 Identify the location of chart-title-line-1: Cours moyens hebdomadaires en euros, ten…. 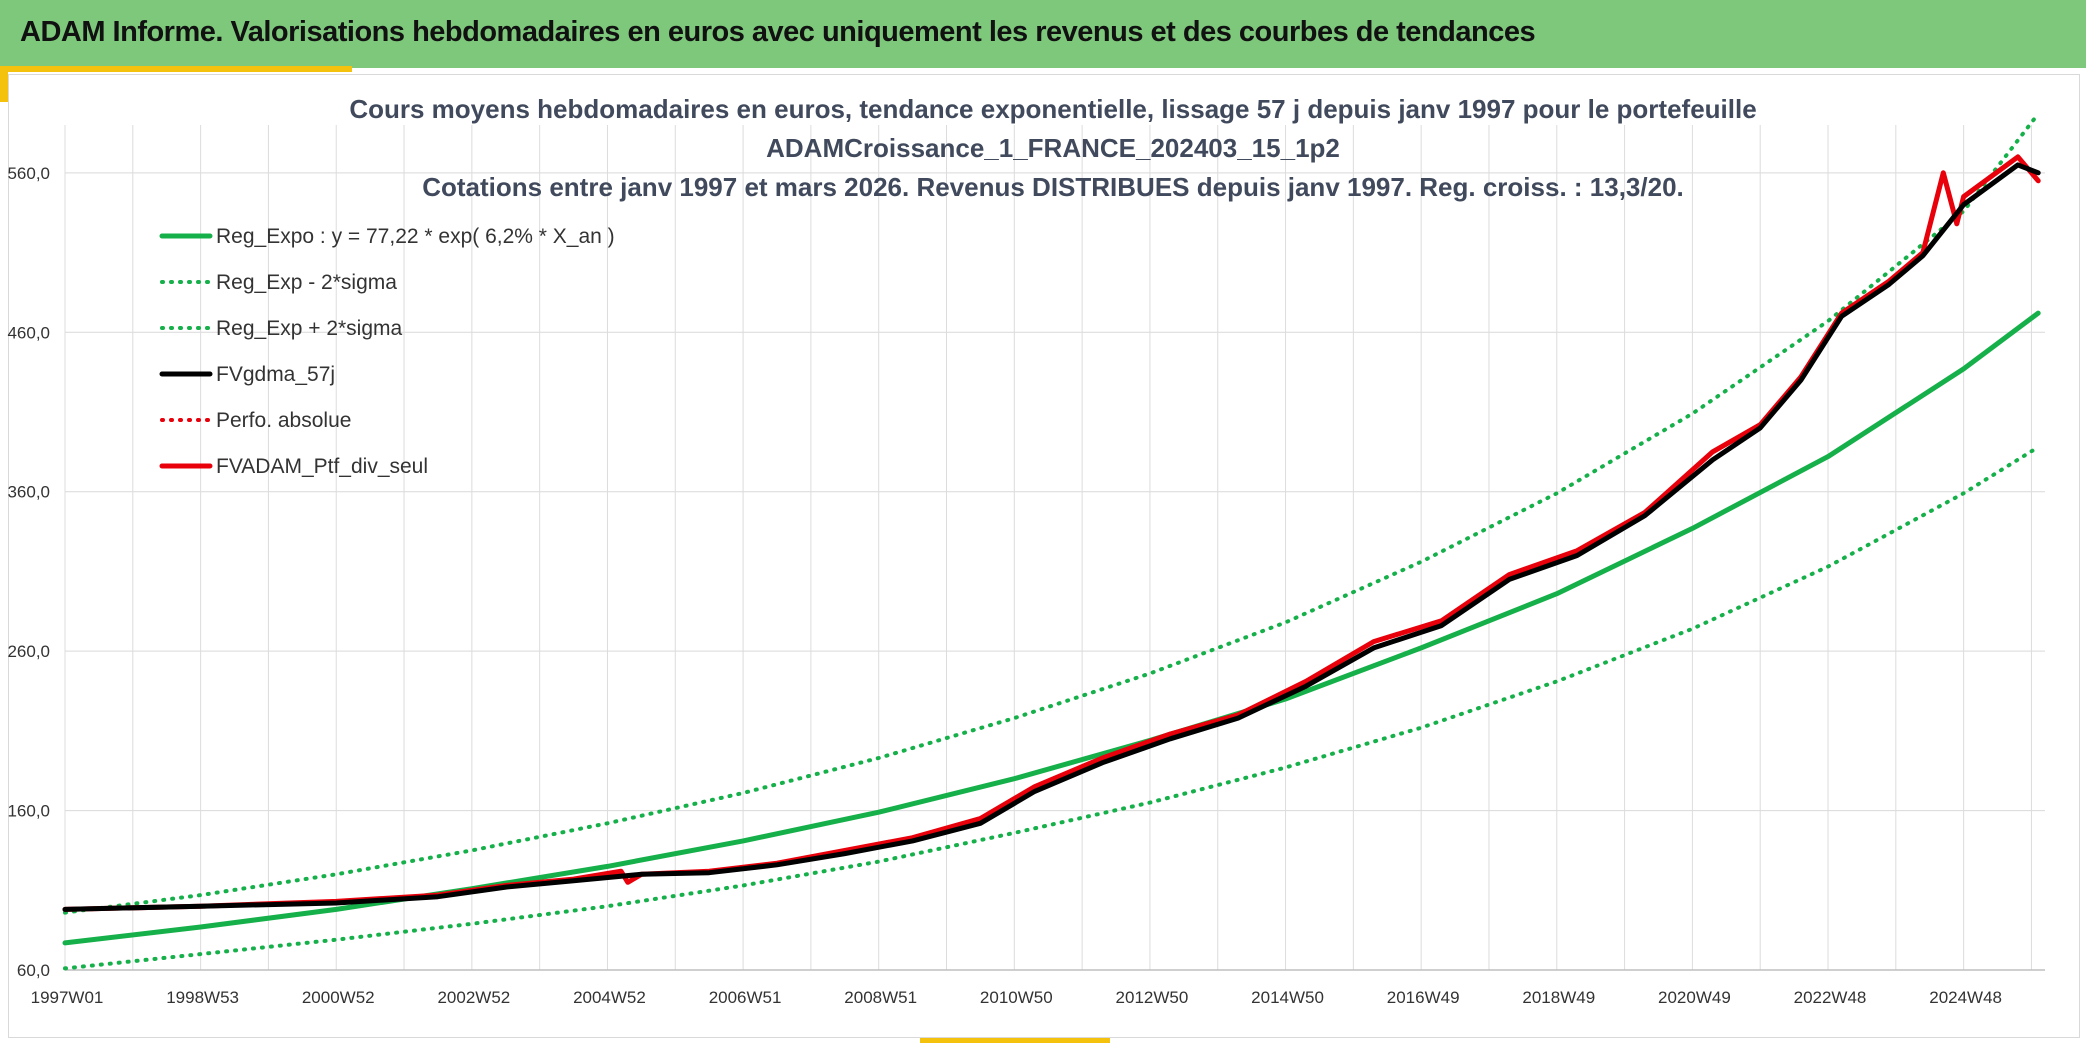
(1052, 109).